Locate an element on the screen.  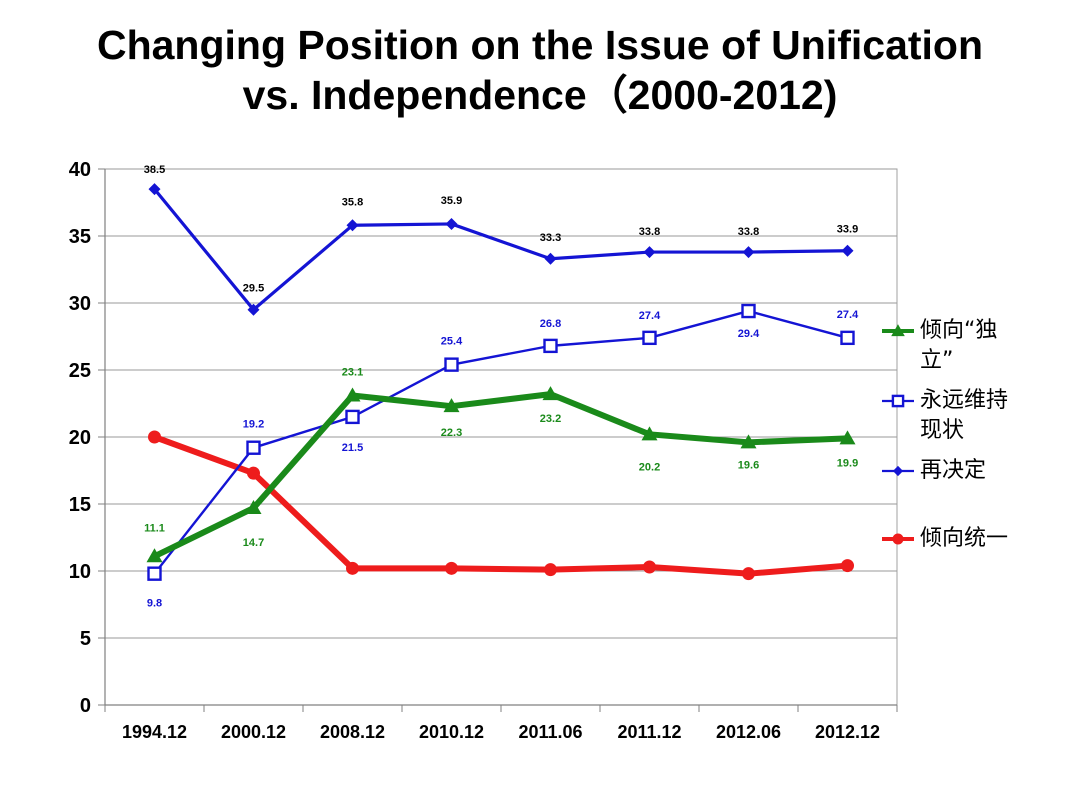
y-tick-label-20: 20 is located at coordinates (80, 438).